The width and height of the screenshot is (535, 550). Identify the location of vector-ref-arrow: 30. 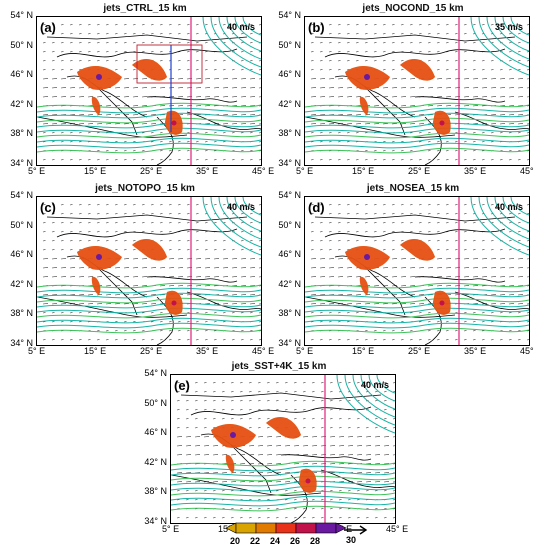
(357, 535).